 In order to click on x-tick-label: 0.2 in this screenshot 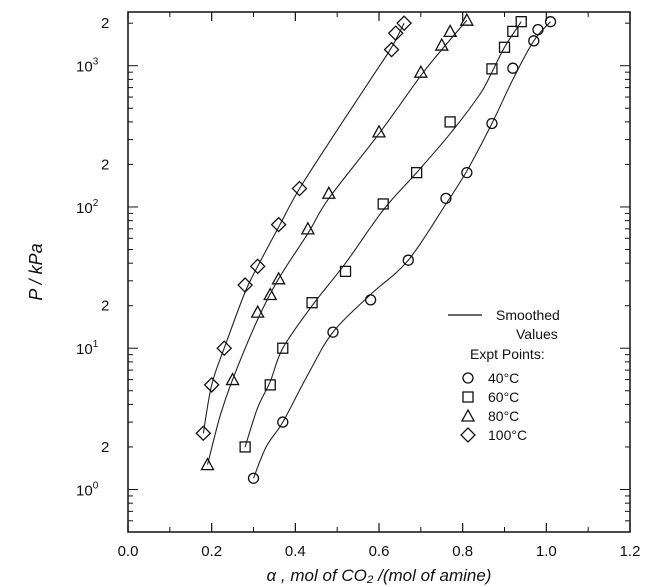, I will do `click(211, 551)`.